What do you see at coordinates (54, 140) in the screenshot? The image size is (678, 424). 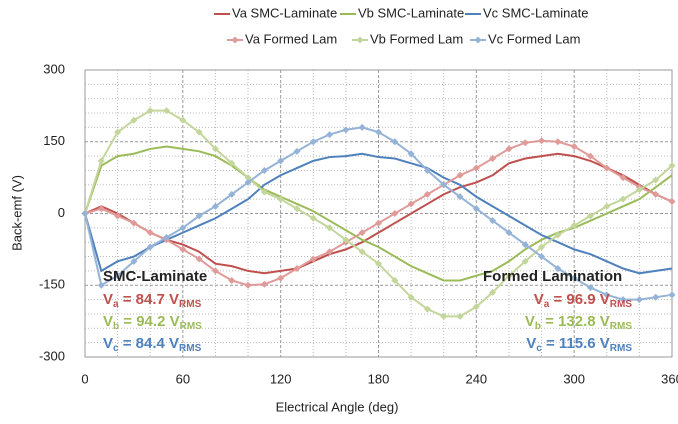 I see `y-tick-label: 150` at bounding box center [54, 140].